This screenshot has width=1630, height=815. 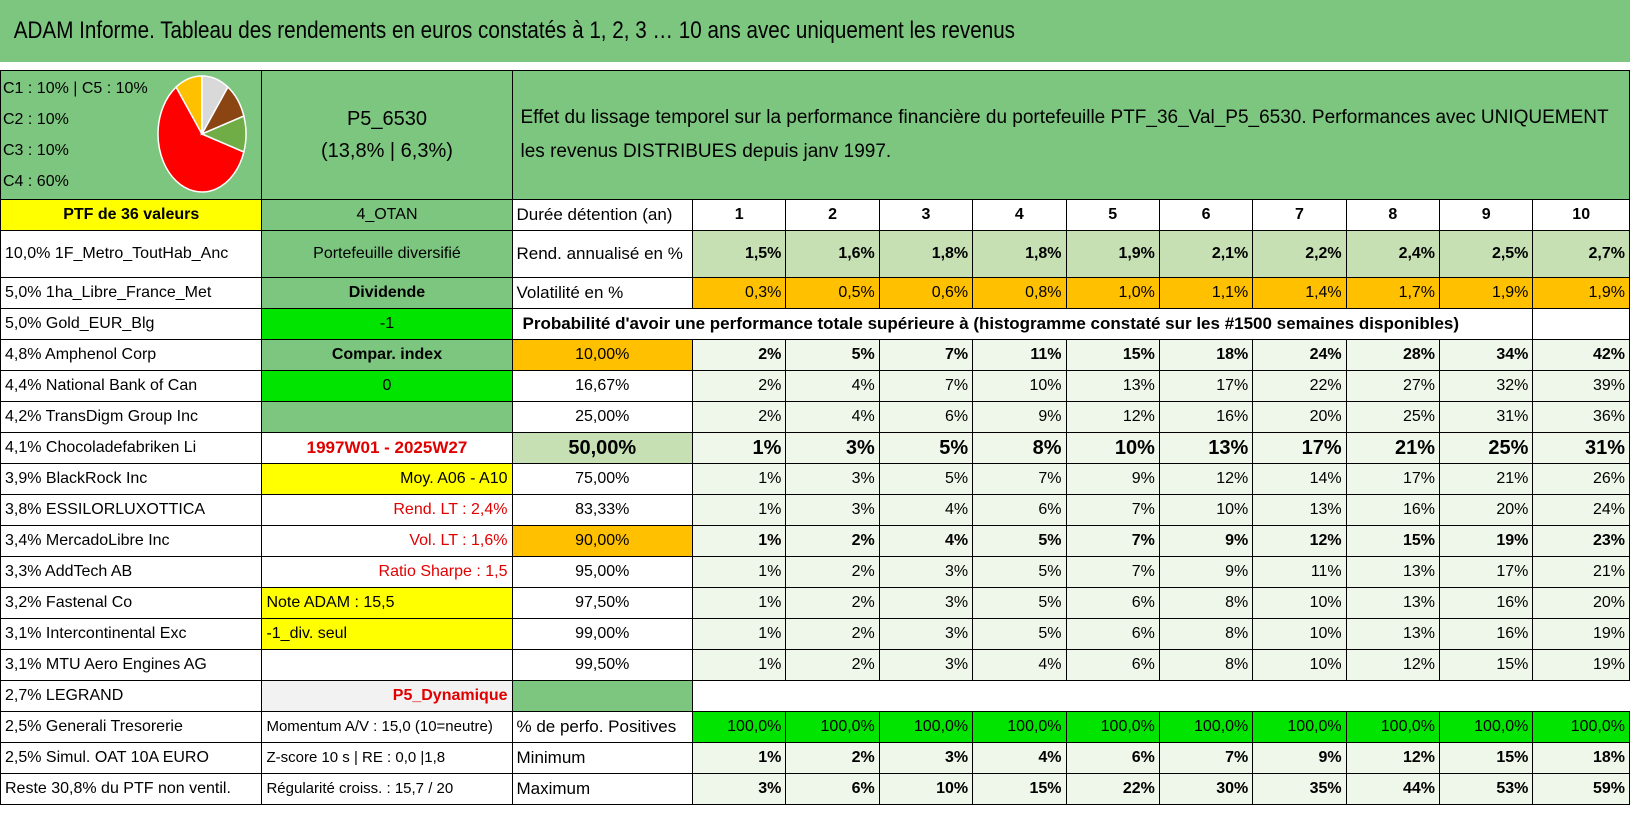 I want to click on info-diversifie: Portefeuille diversifié, so click(x=387, y=254).